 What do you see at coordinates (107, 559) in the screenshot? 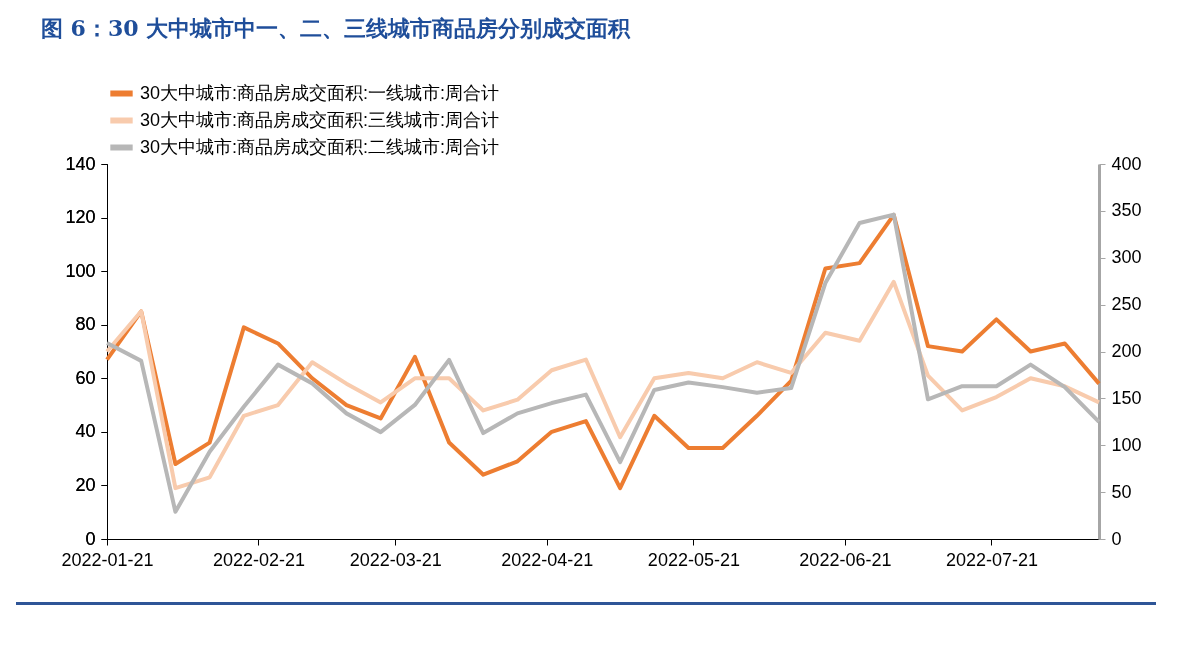
I see `x-tick-label: 2022-01-21` at bounding box center [107, 559].